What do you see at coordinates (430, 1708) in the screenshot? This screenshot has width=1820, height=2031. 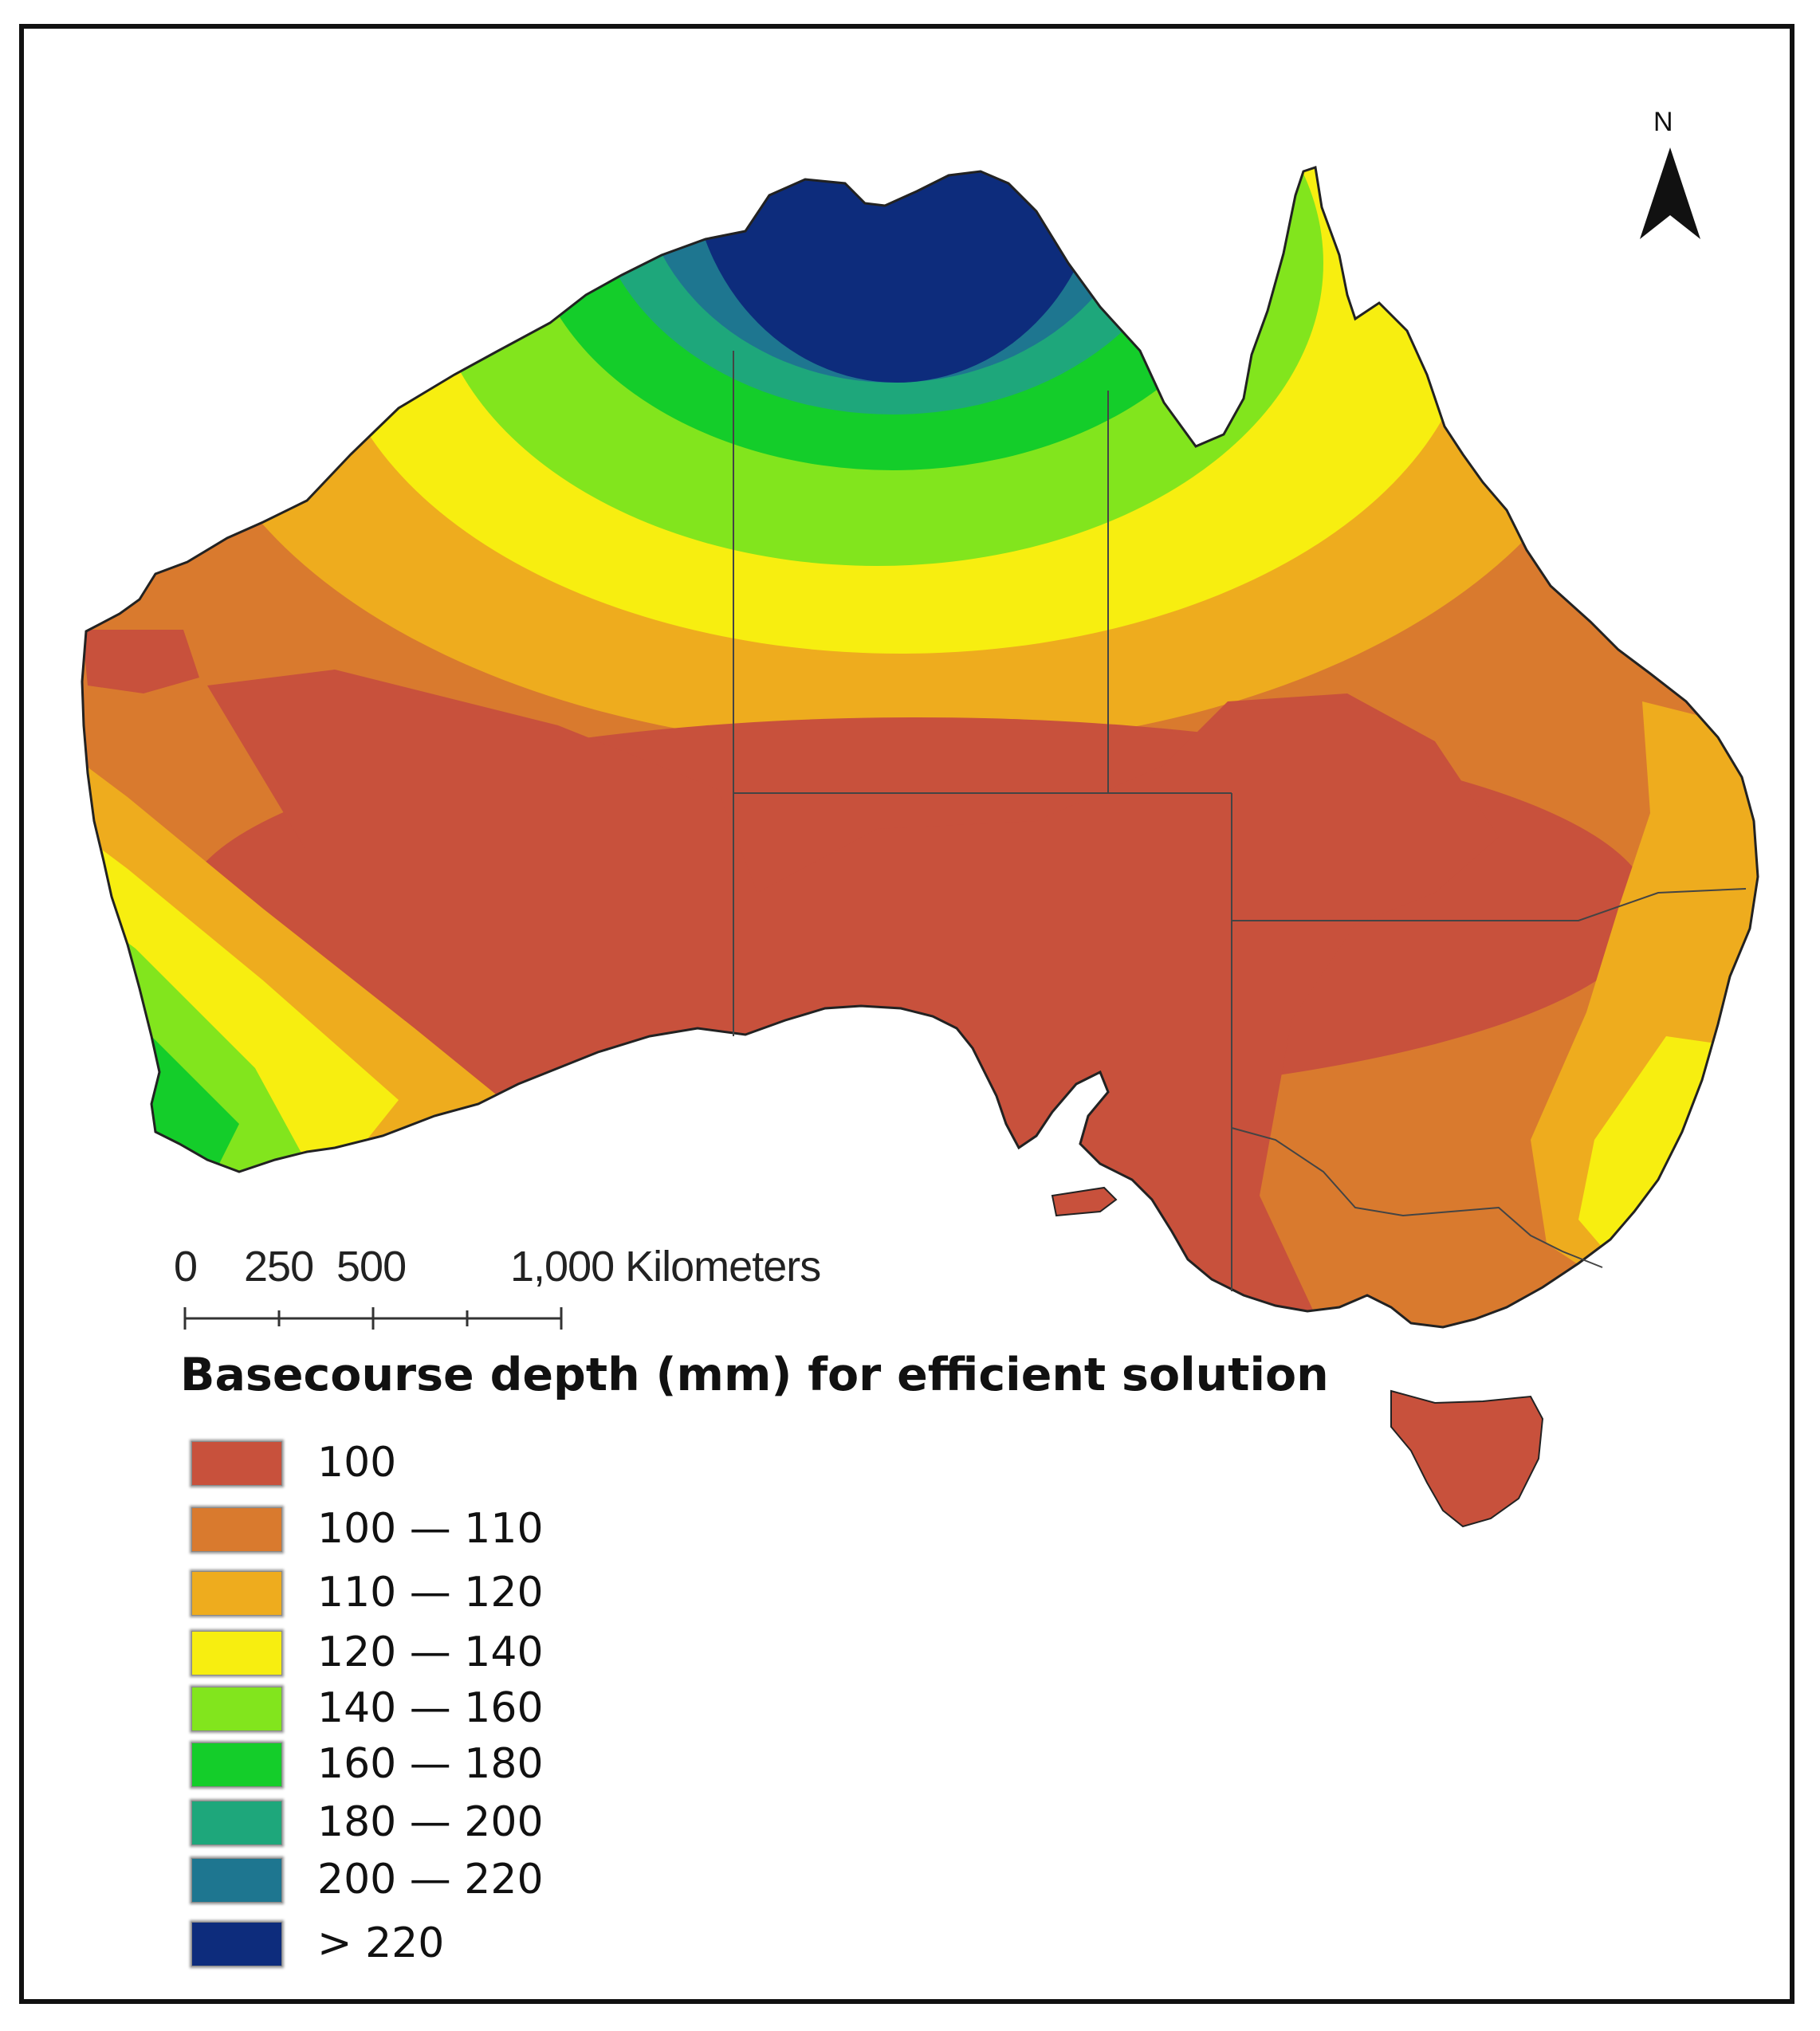 I see `legend-label: 140 — 160` at bounding box center [430, 1708].